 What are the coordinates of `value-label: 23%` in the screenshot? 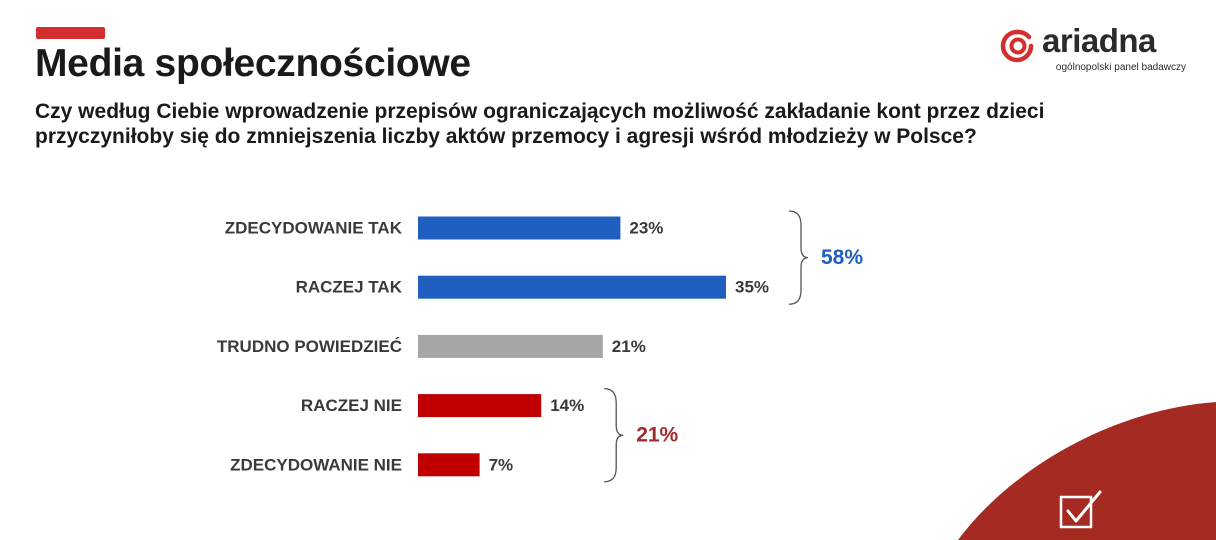 It's located at (646, 228).